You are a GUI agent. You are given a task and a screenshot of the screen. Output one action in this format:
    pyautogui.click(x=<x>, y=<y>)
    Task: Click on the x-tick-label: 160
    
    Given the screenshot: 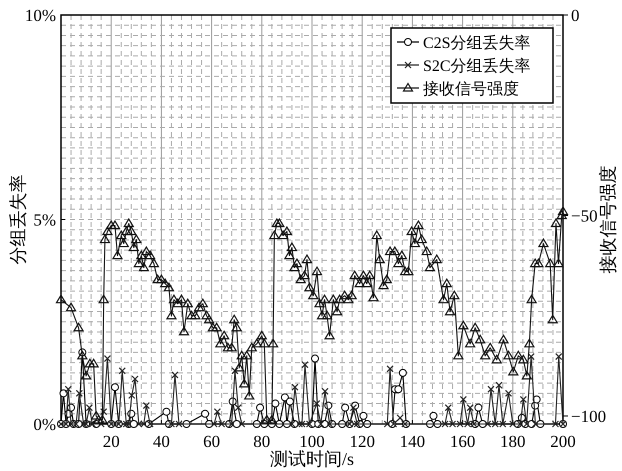 What is the action you would take?
    pyautogui.click(x=463, y=441)
    